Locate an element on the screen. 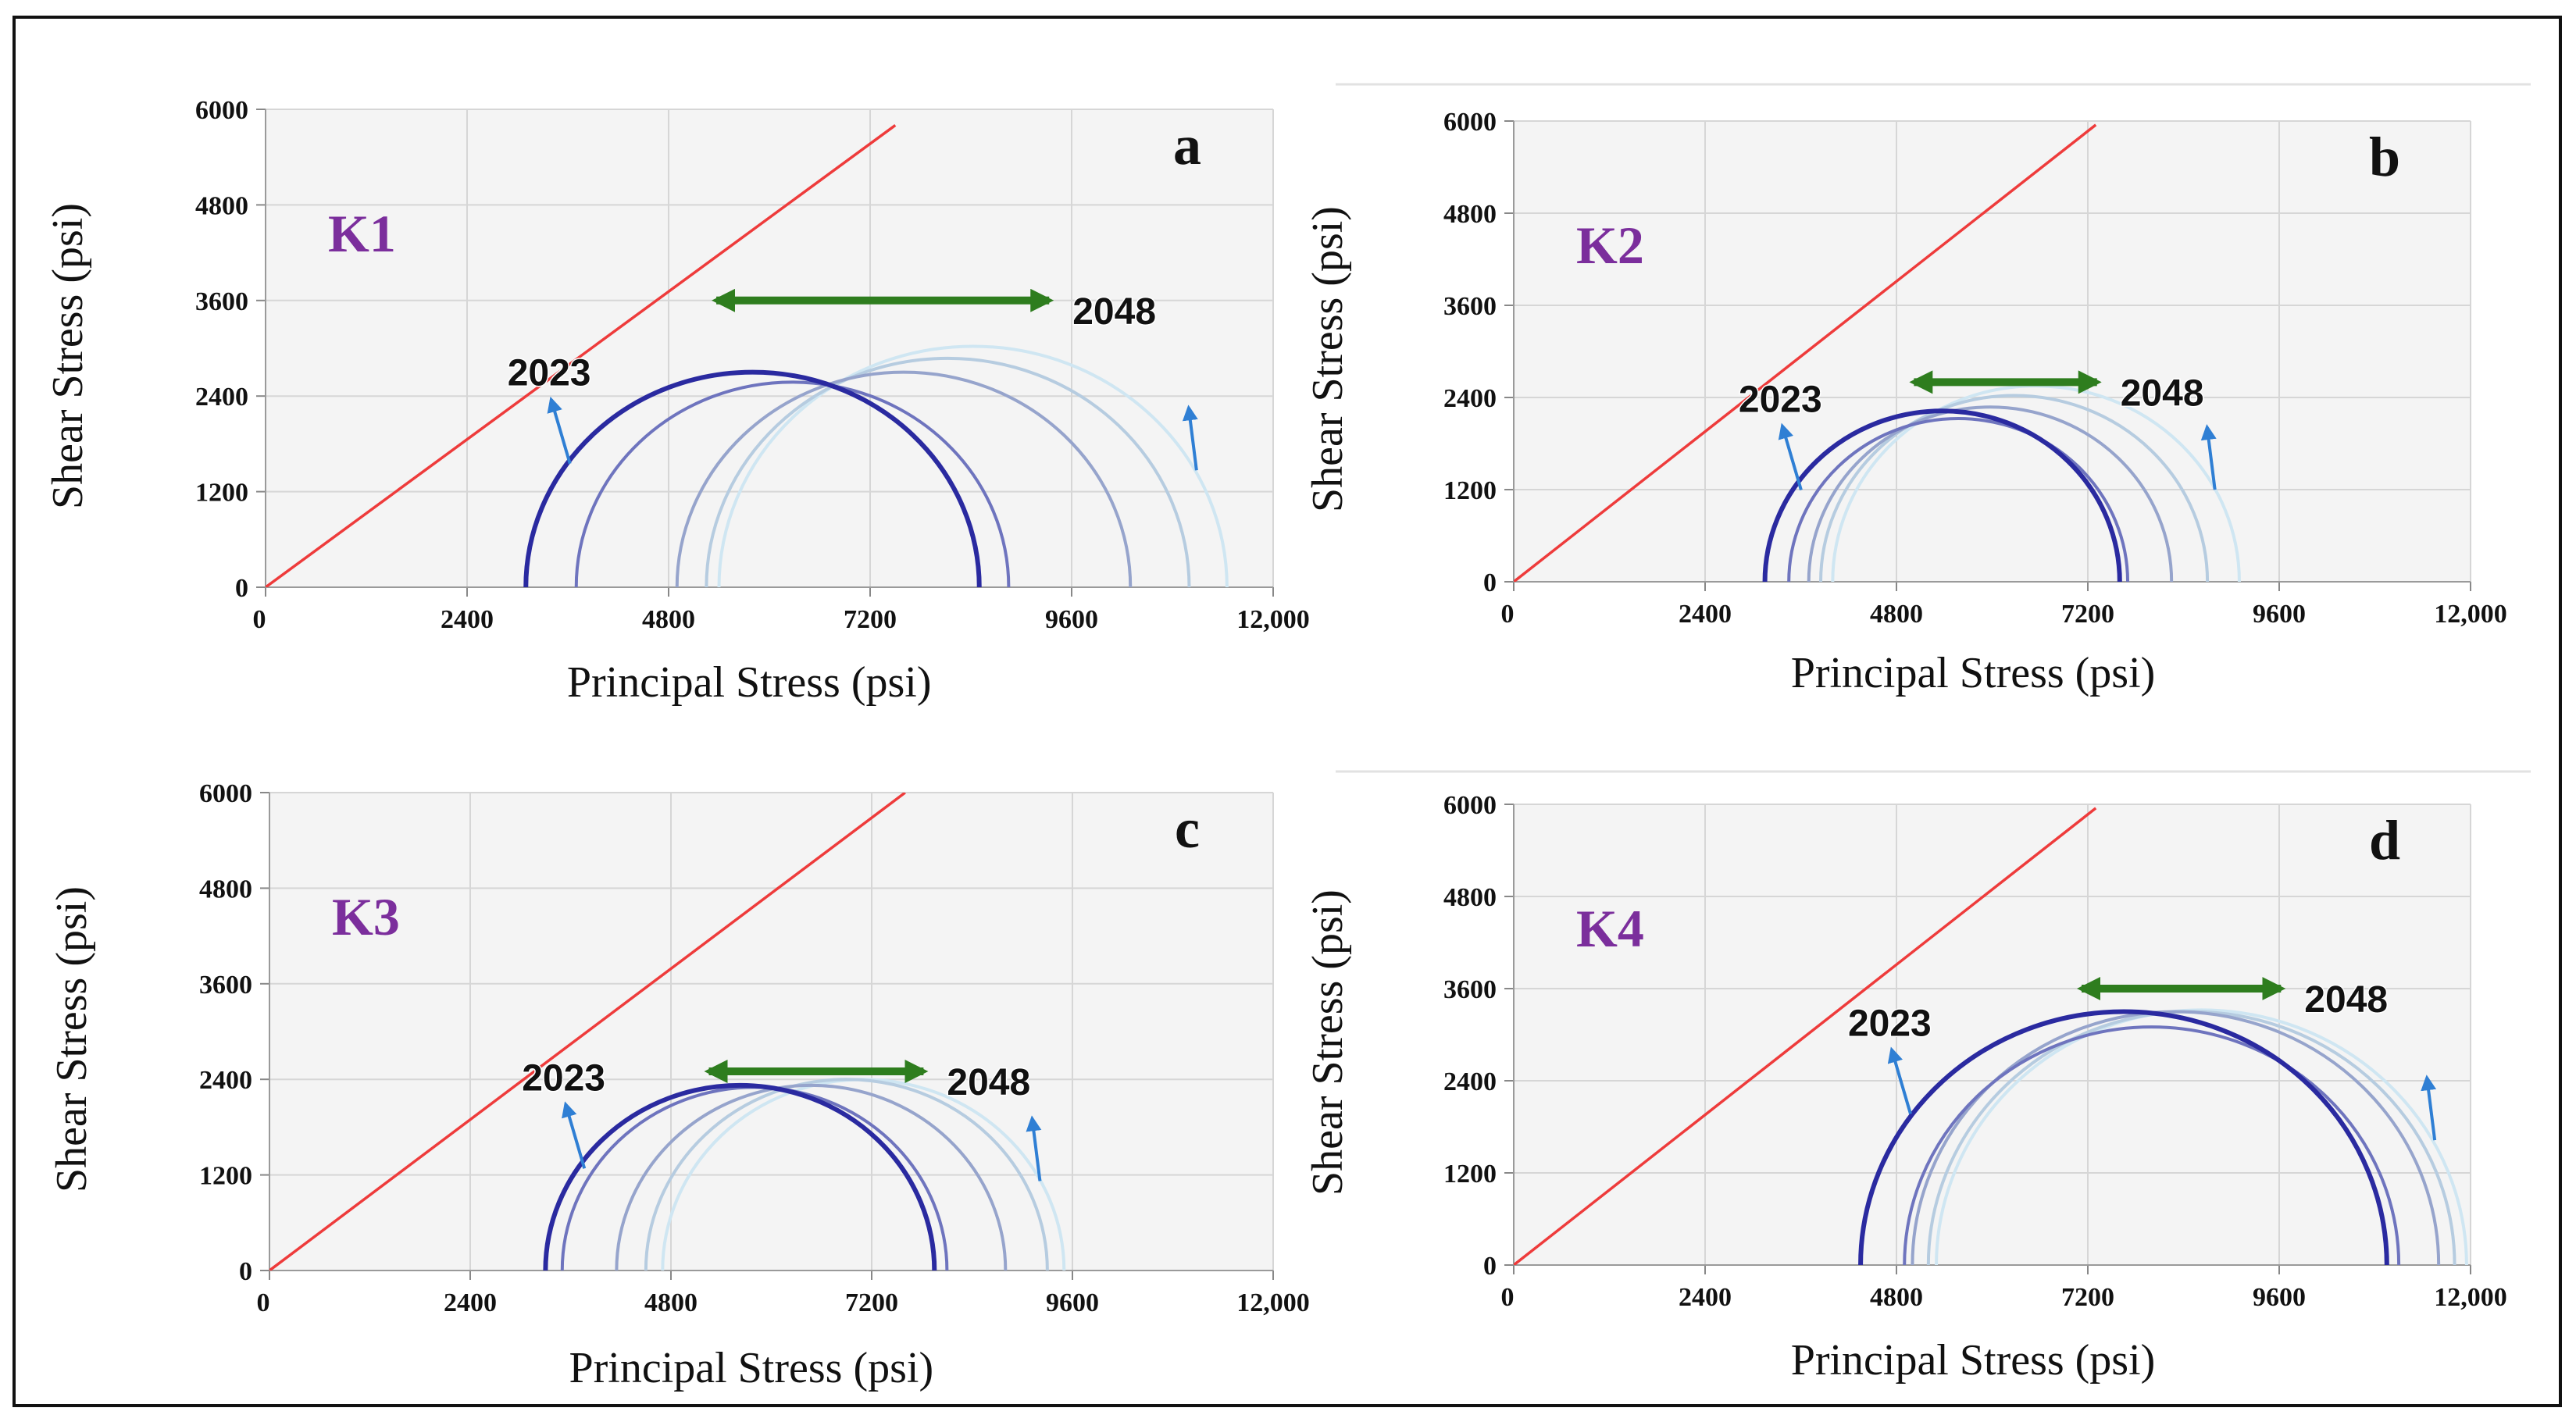 This screenshot has height=1422, width=2576. y-tick-label-c: 6000 is located at coordinates (225, 793).